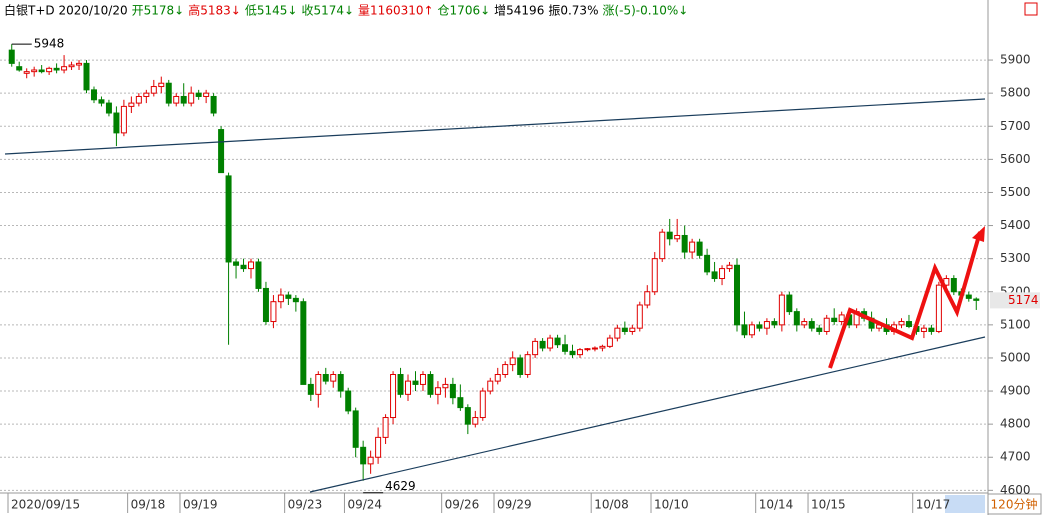  What do you see at coordinates (671, 505) in the screenshot?
I see `x-tick-label: 10/10` at bounding box center [671, 505].